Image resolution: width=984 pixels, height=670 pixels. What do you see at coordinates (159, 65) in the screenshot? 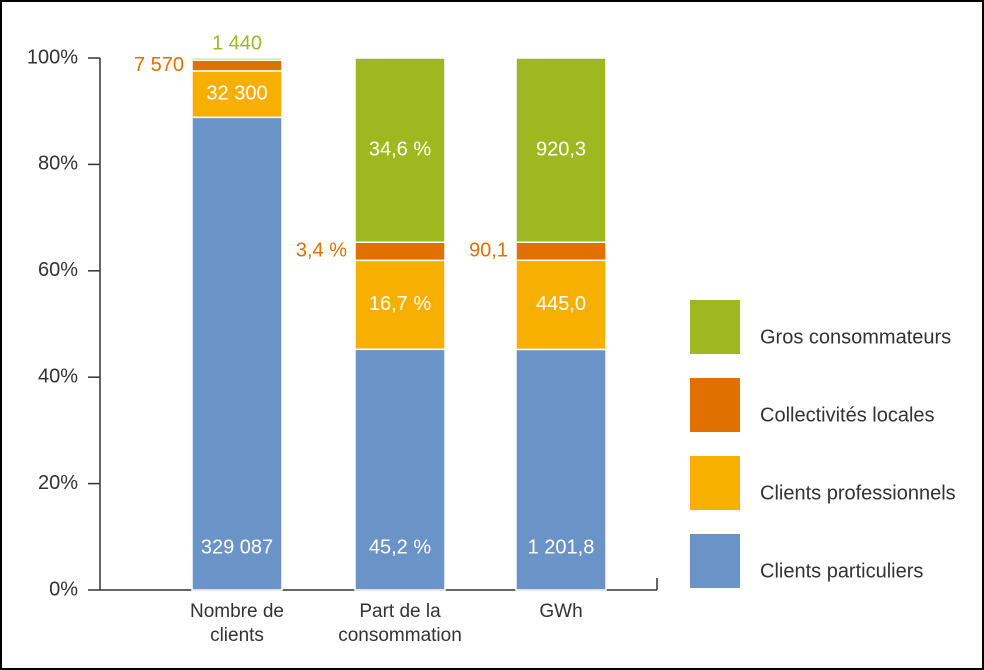
I see `data-label: 7 570` at bounding box center [159, 65].